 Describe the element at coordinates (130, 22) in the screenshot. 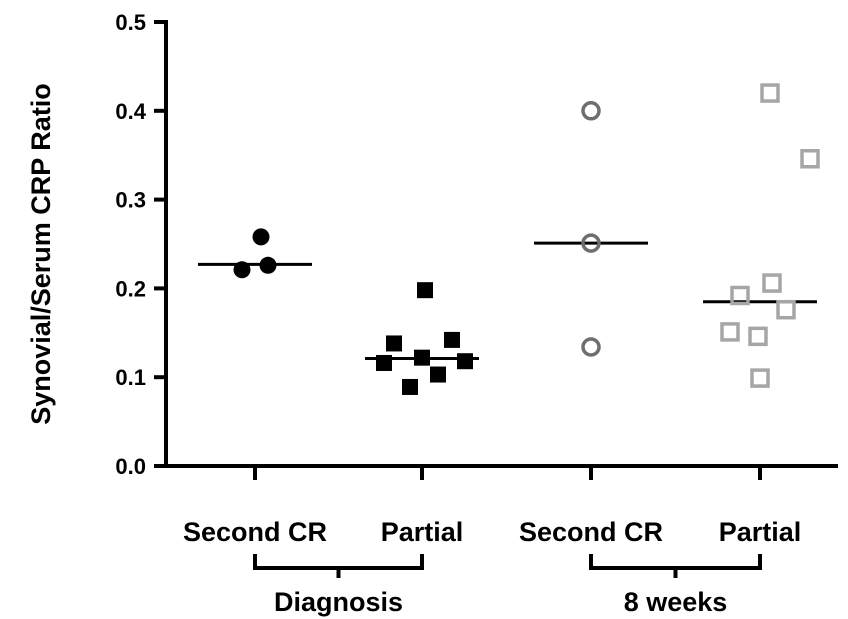

I see `y-tick-label: 0.5` at that location.